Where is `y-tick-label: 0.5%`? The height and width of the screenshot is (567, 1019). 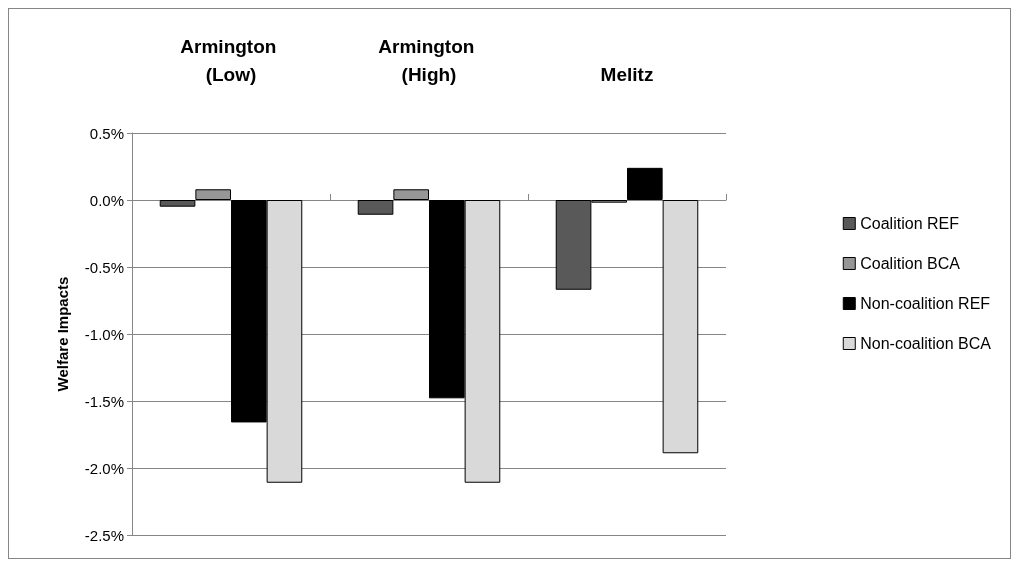
y-tick-label: 0.5% is located at coordinates (106, 133).